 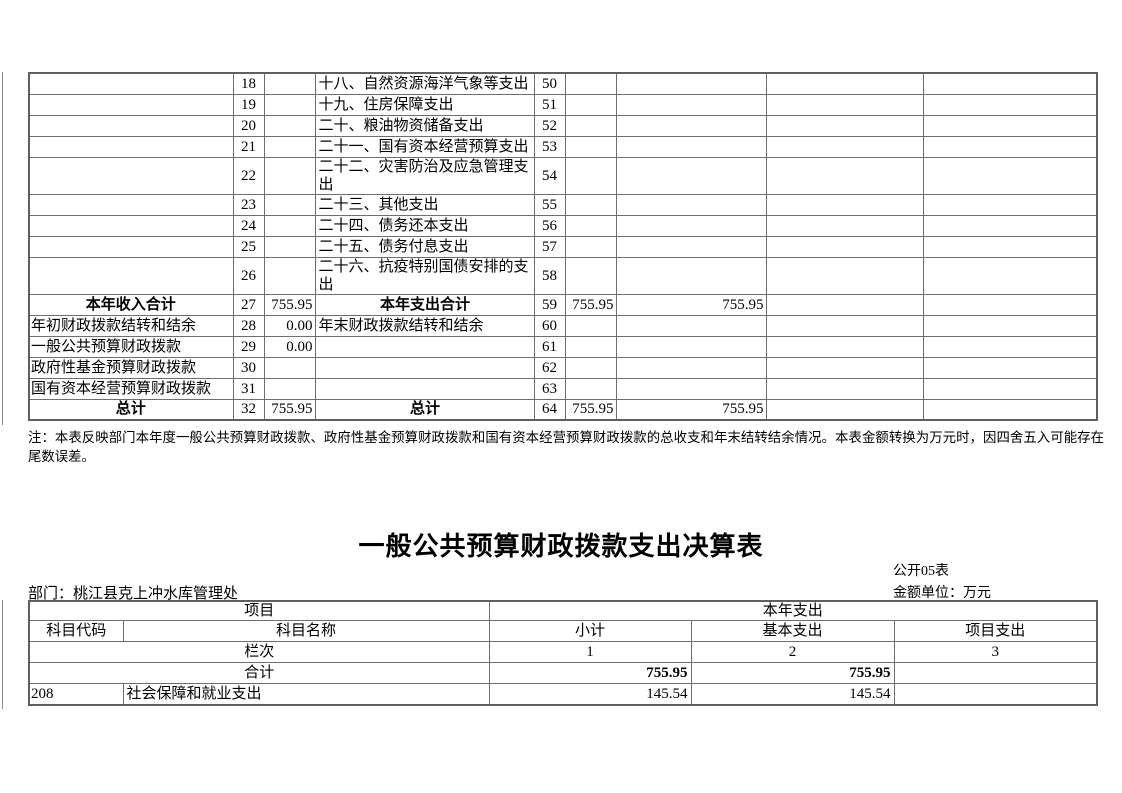 What do you see at coordinates (248, 346) in the screenshot?
I see `table-cell: 29` at bounding box center [248, 346].